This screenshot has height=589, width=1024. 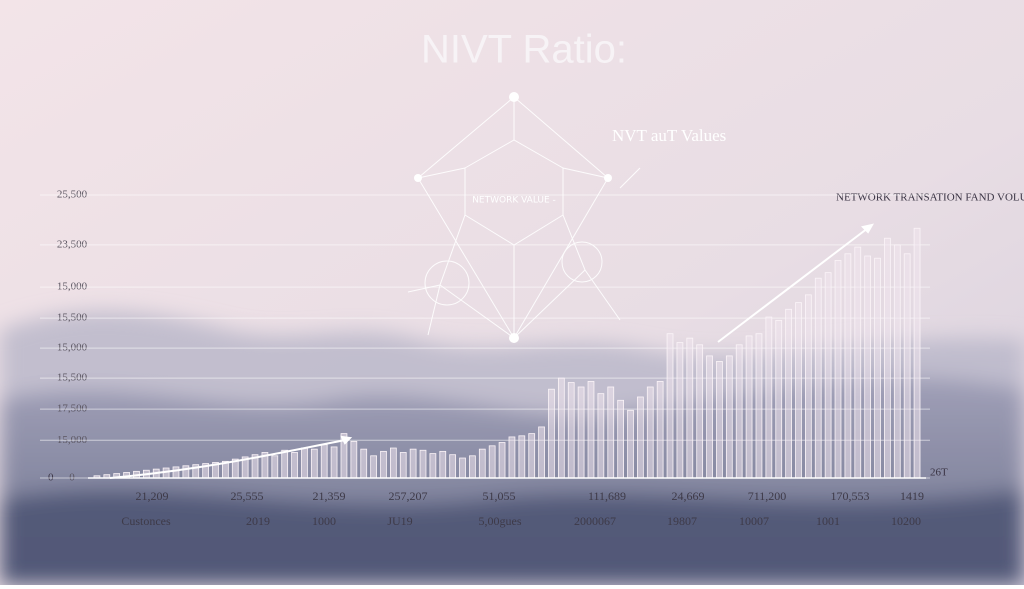 What do you see at coordinates (828, 521) in the screenshot?
I see `x-label: 1001` at bounding box center [828, 521].